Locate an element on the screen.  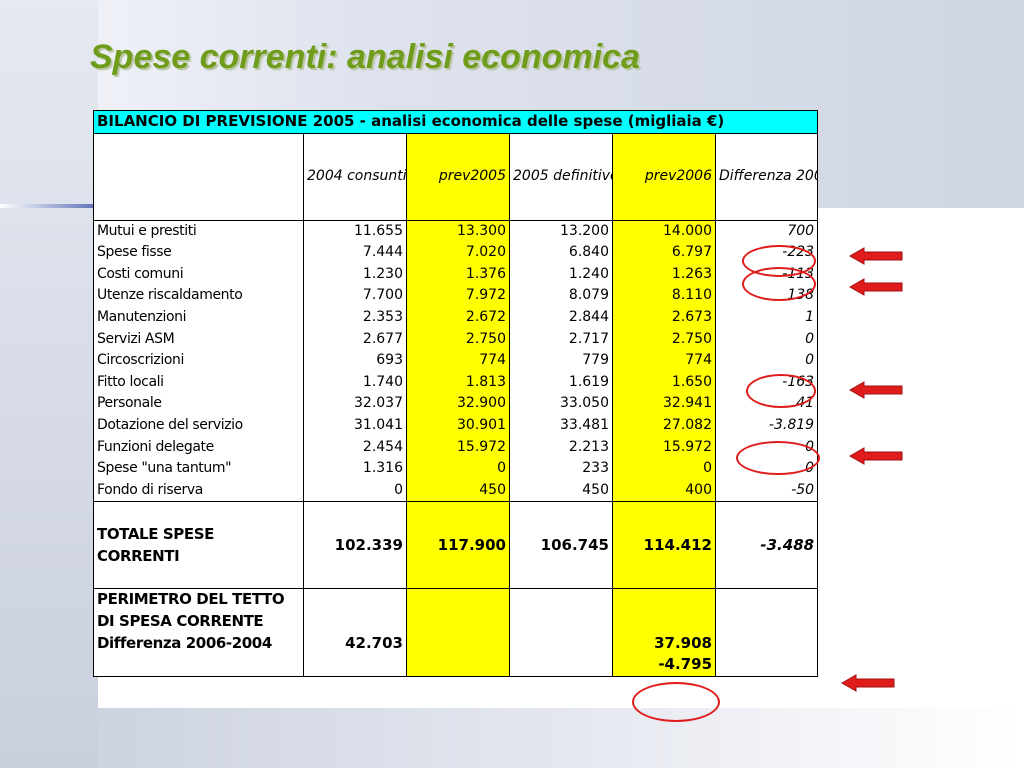
cell-value: 32.900 is located at coordinates (458, 404).